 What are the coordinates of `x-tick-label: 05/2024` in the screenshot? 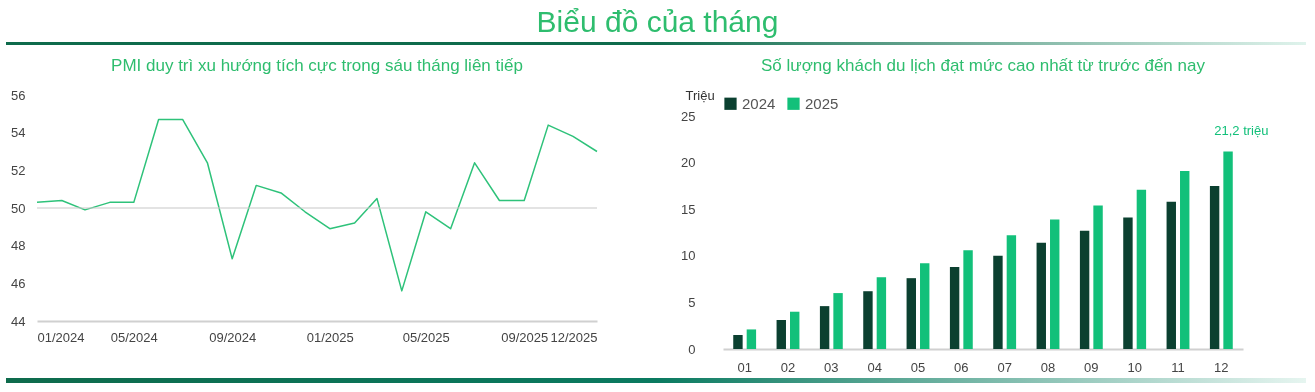 It's located at (134, 337).